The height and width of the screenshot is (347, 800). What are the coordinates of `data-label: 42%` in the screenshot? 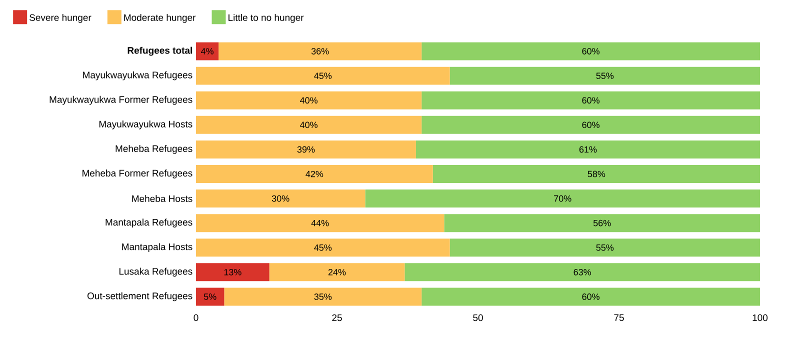 It's located at (315, 174).